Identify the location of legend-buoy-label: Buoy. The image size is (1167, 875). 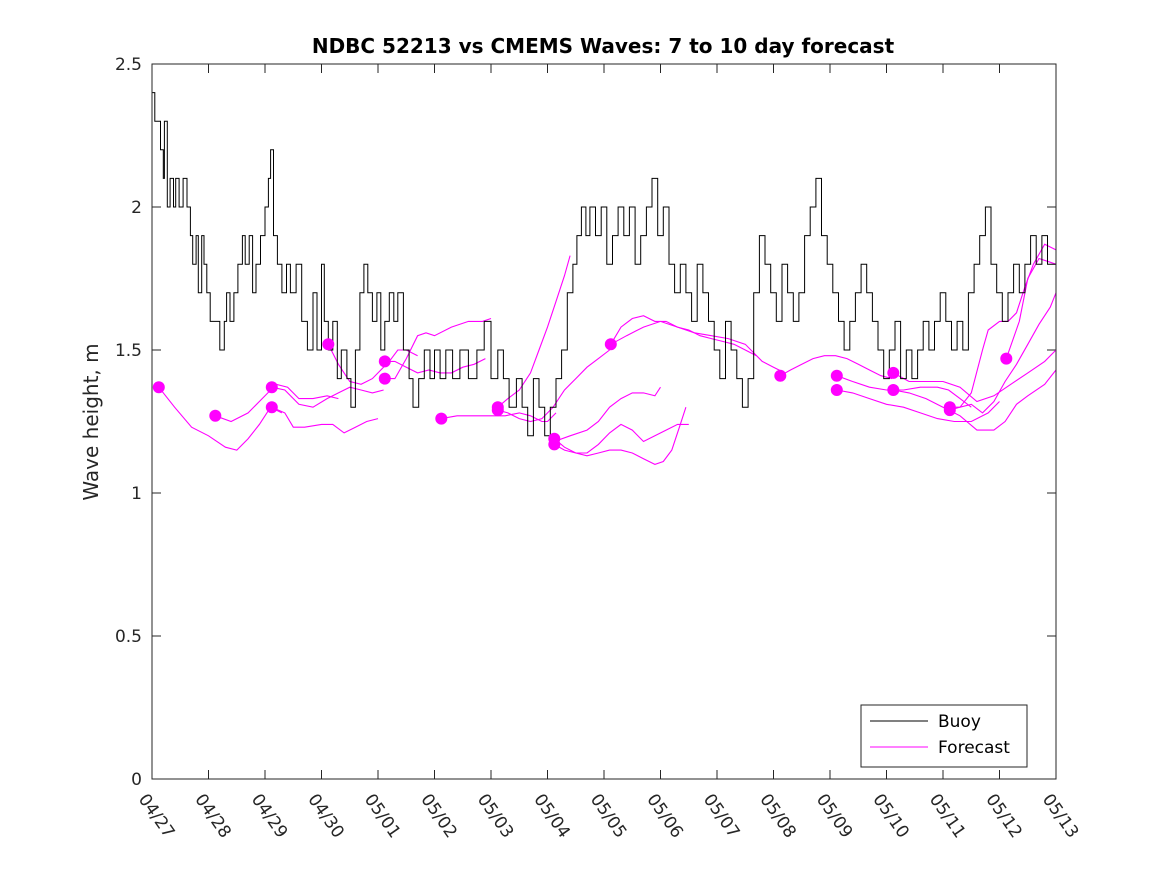
(959, 722).